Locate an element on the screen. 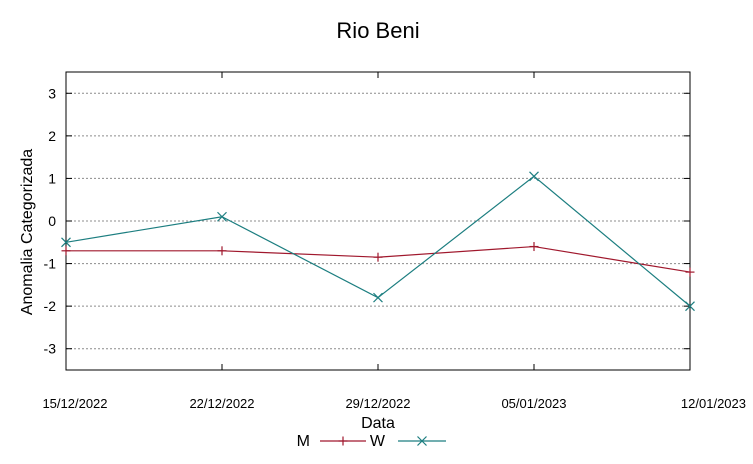  legend-label-w: W is located at coordinates (378, 441).